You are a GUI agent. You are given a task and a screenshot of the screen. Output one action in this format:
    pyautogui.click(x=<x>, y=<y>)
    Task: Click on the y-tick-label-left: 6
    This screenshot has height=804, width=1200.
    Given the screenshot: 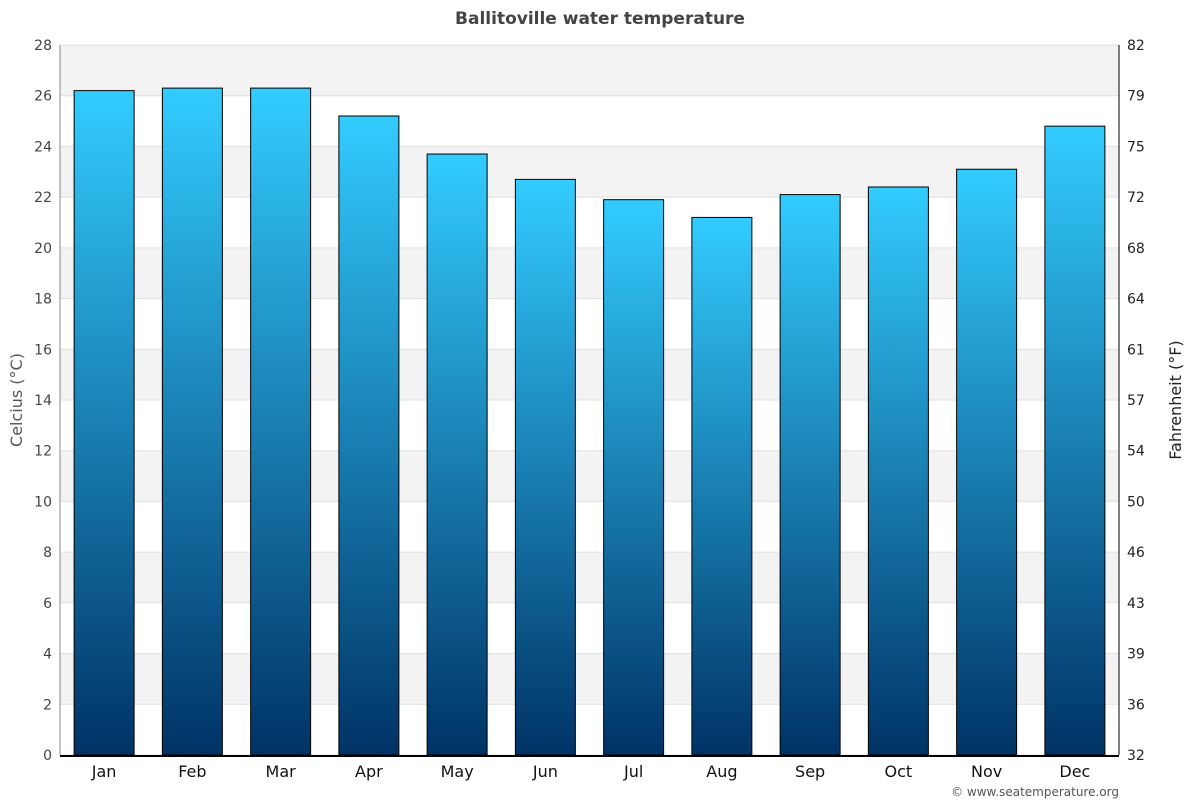 What is the action you would take?
    pyautogui.click(x=47, y=604)
    